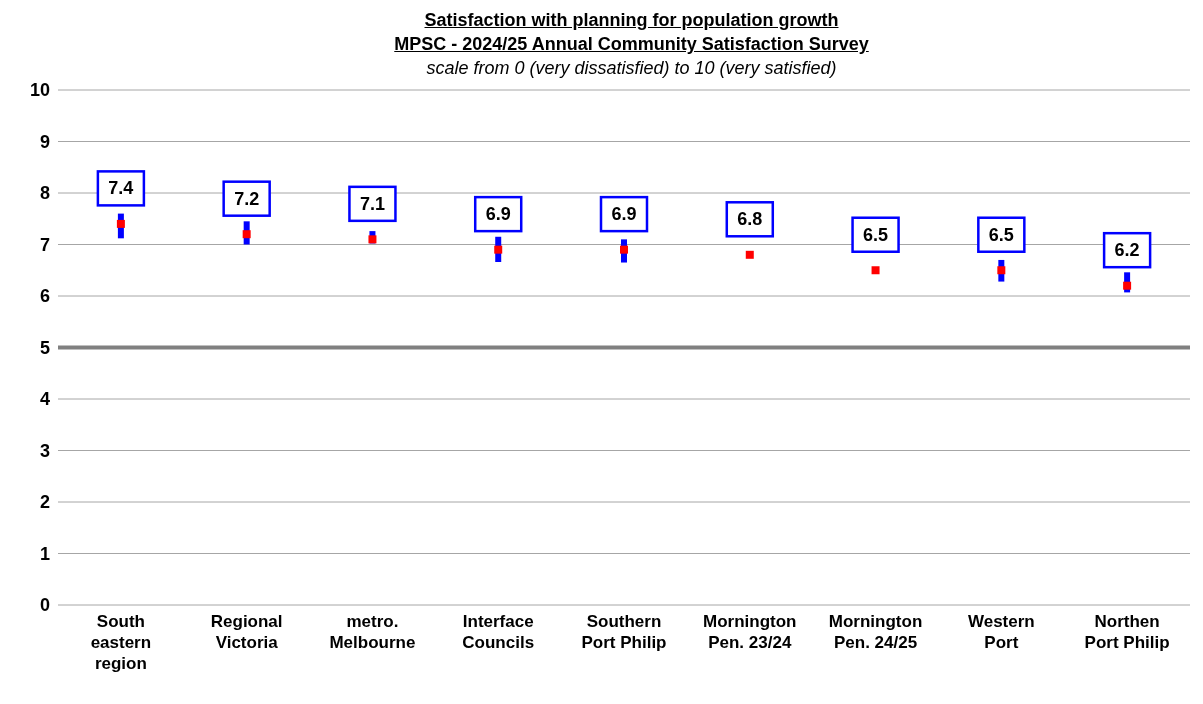 The image size is (1203, 704). I want to click on y-tick-label: 5, so click(44, 347).